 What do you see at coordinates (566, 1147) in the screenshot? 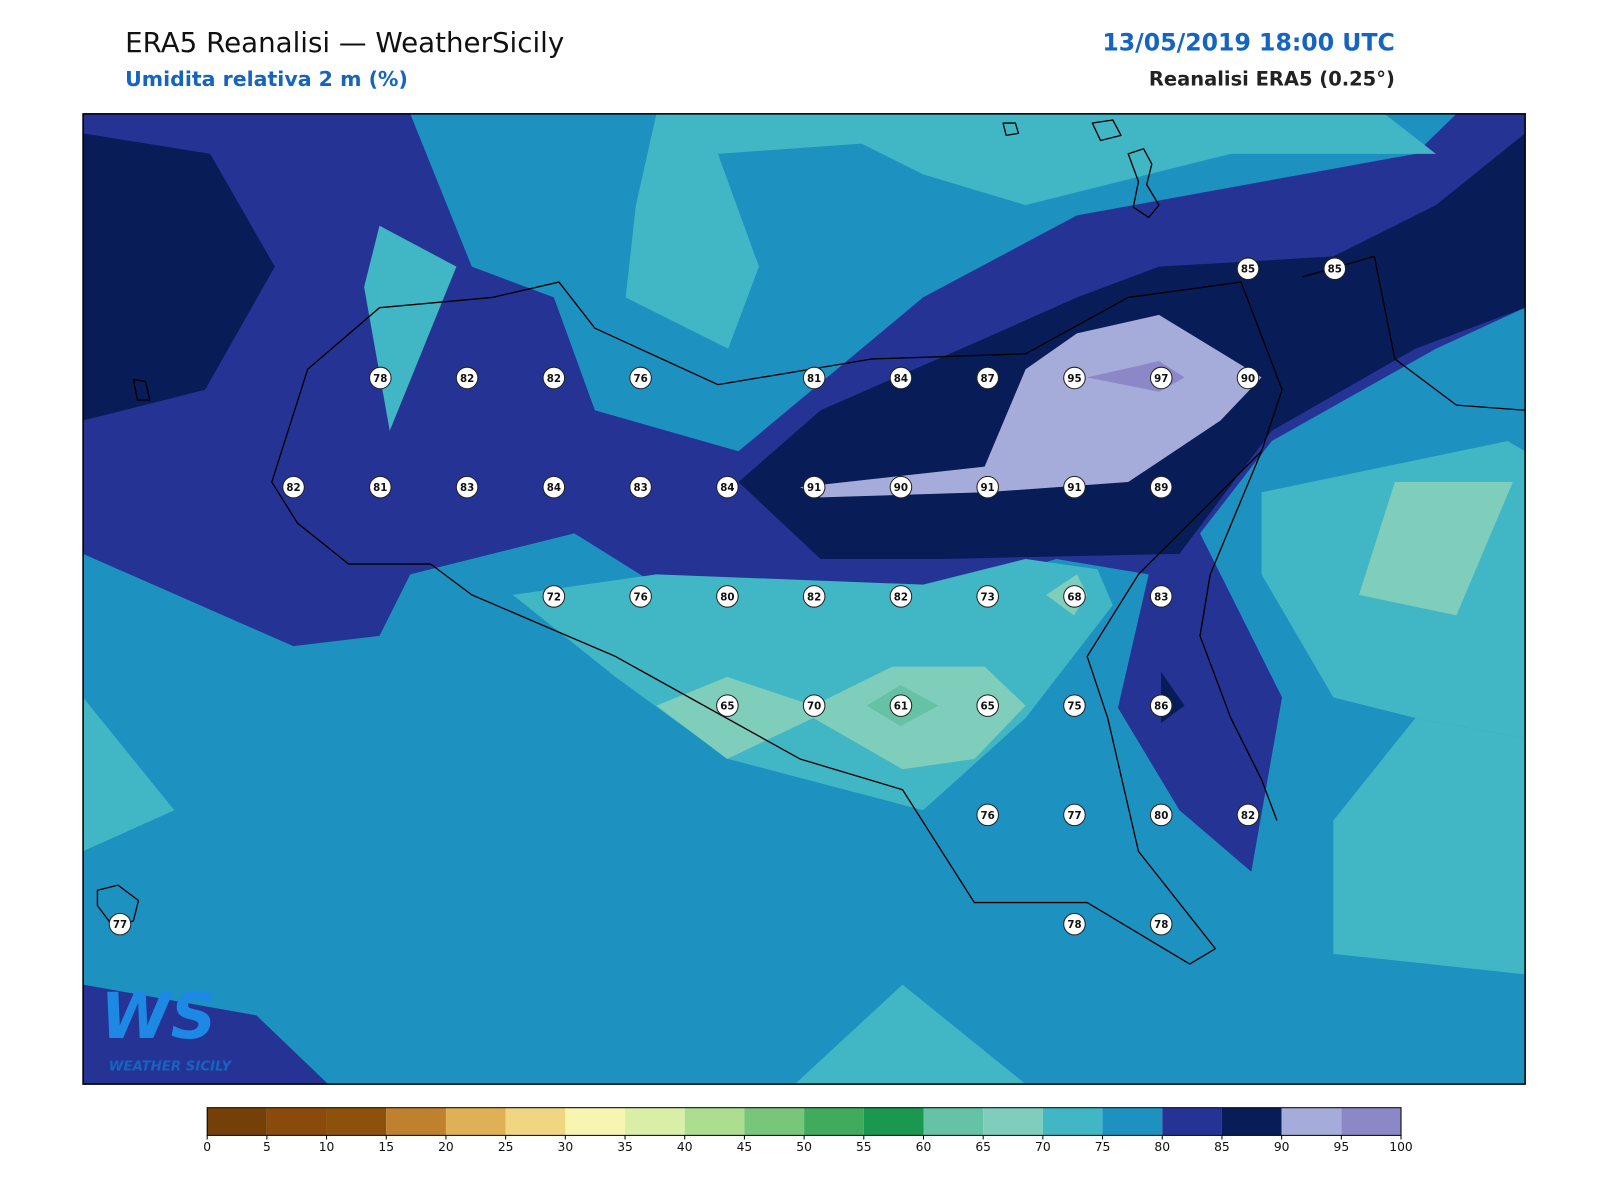
I see `colorbar-tick-label: 30` at bounding box center [566, 1147].